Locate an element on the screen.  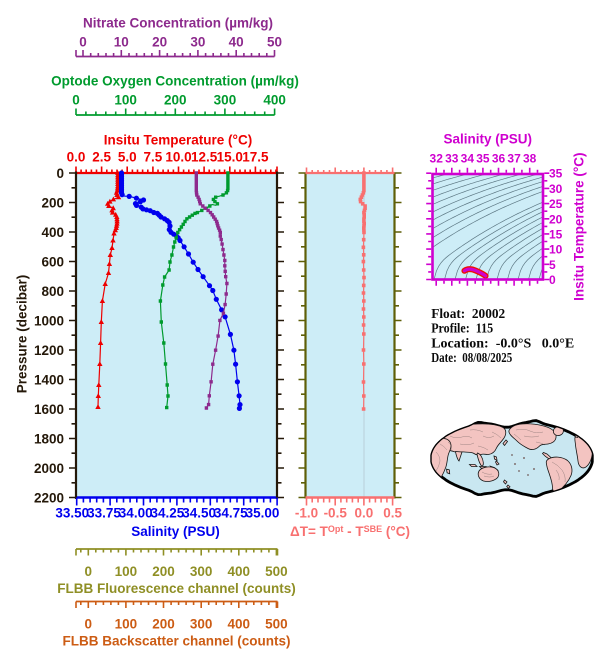
svg-text: 1000 is located at coordinates (49, 320).